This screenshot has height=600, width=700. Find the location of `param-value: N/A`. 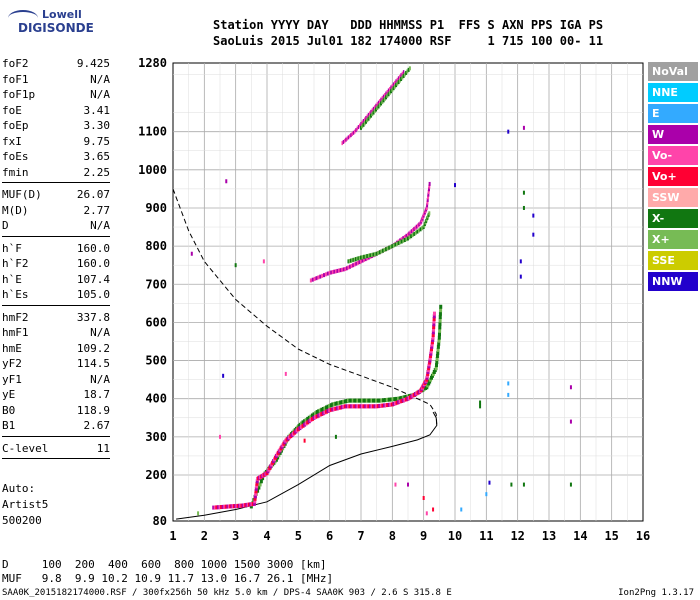

param-value: N/A is located at coordinates (100, 379).